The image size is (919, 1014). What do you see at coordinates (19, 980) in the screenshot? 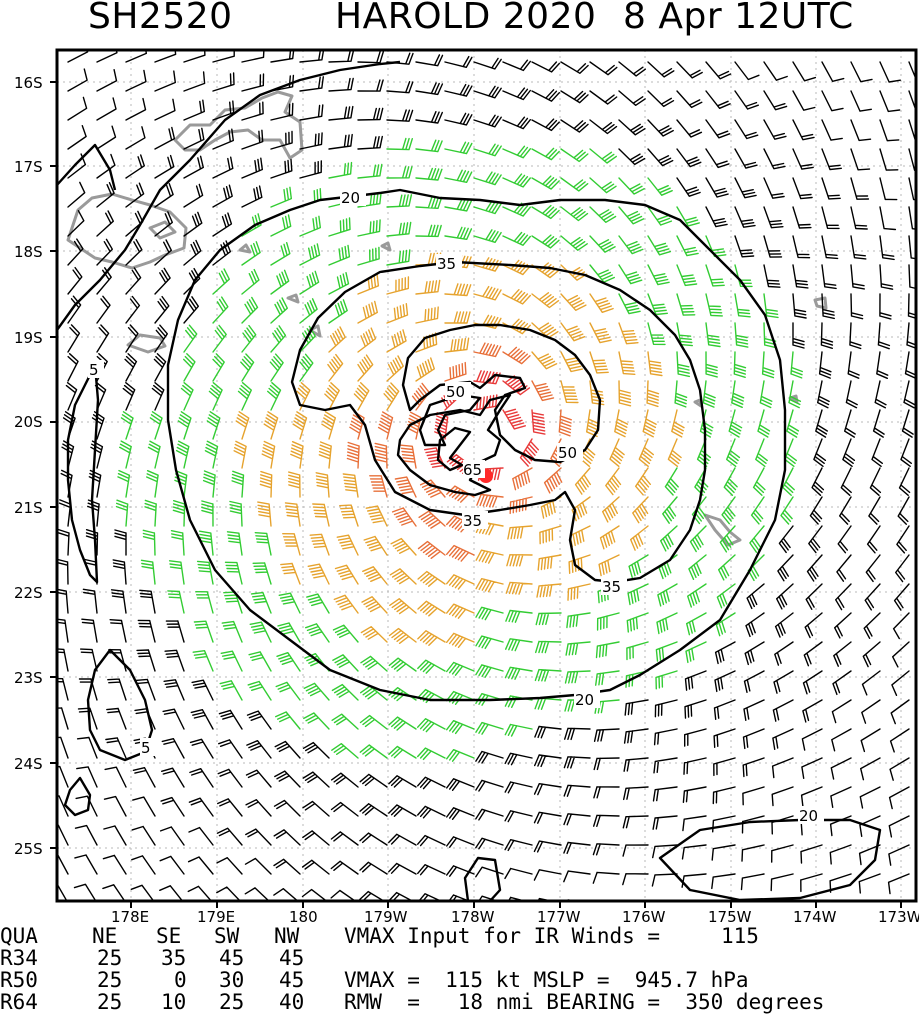
I see `r50-label: R50` at bounding box center [19, 980].